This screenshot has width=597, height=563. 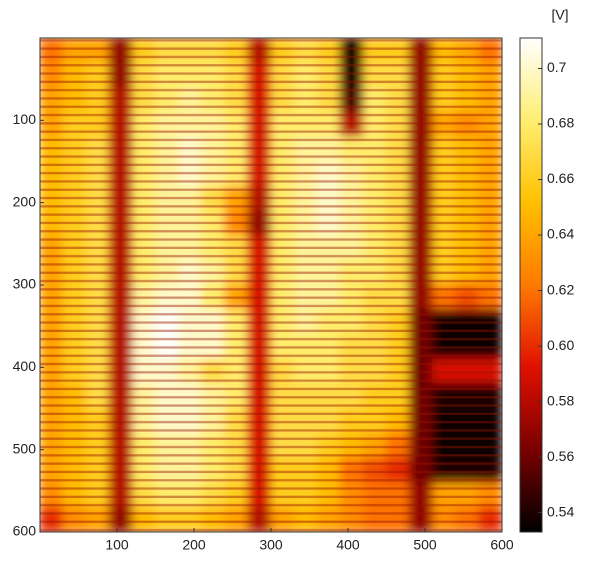 I want to click on x-tick-label: 300, so click(x=271, y=545).